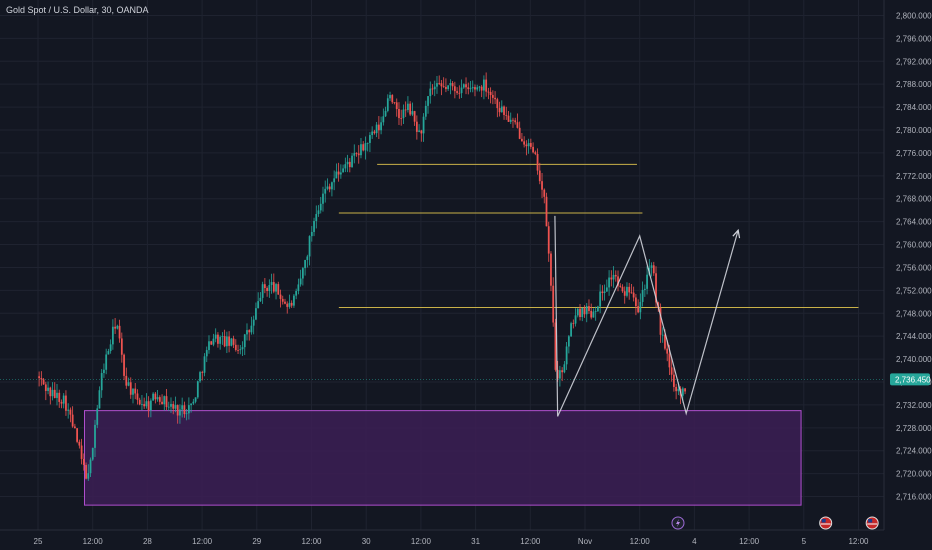 The width and height of the screenshot is (932, 550). What do you see at coordinates (914, 199) in the screenshot?
I see `y-tick-label: 2,768.000` at bounding box center [914, 199].